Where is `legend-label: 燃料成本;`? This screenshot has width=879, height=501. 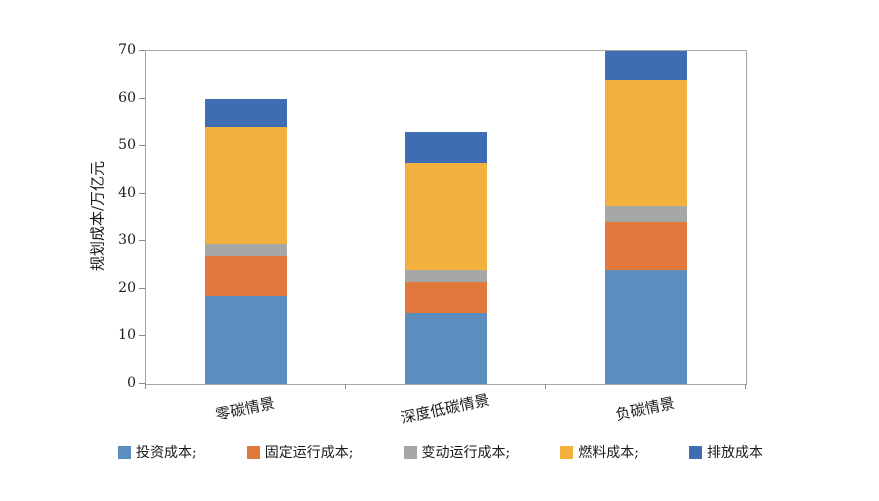
legend-label: 燃料成本; is located at coordinates (608, 453).